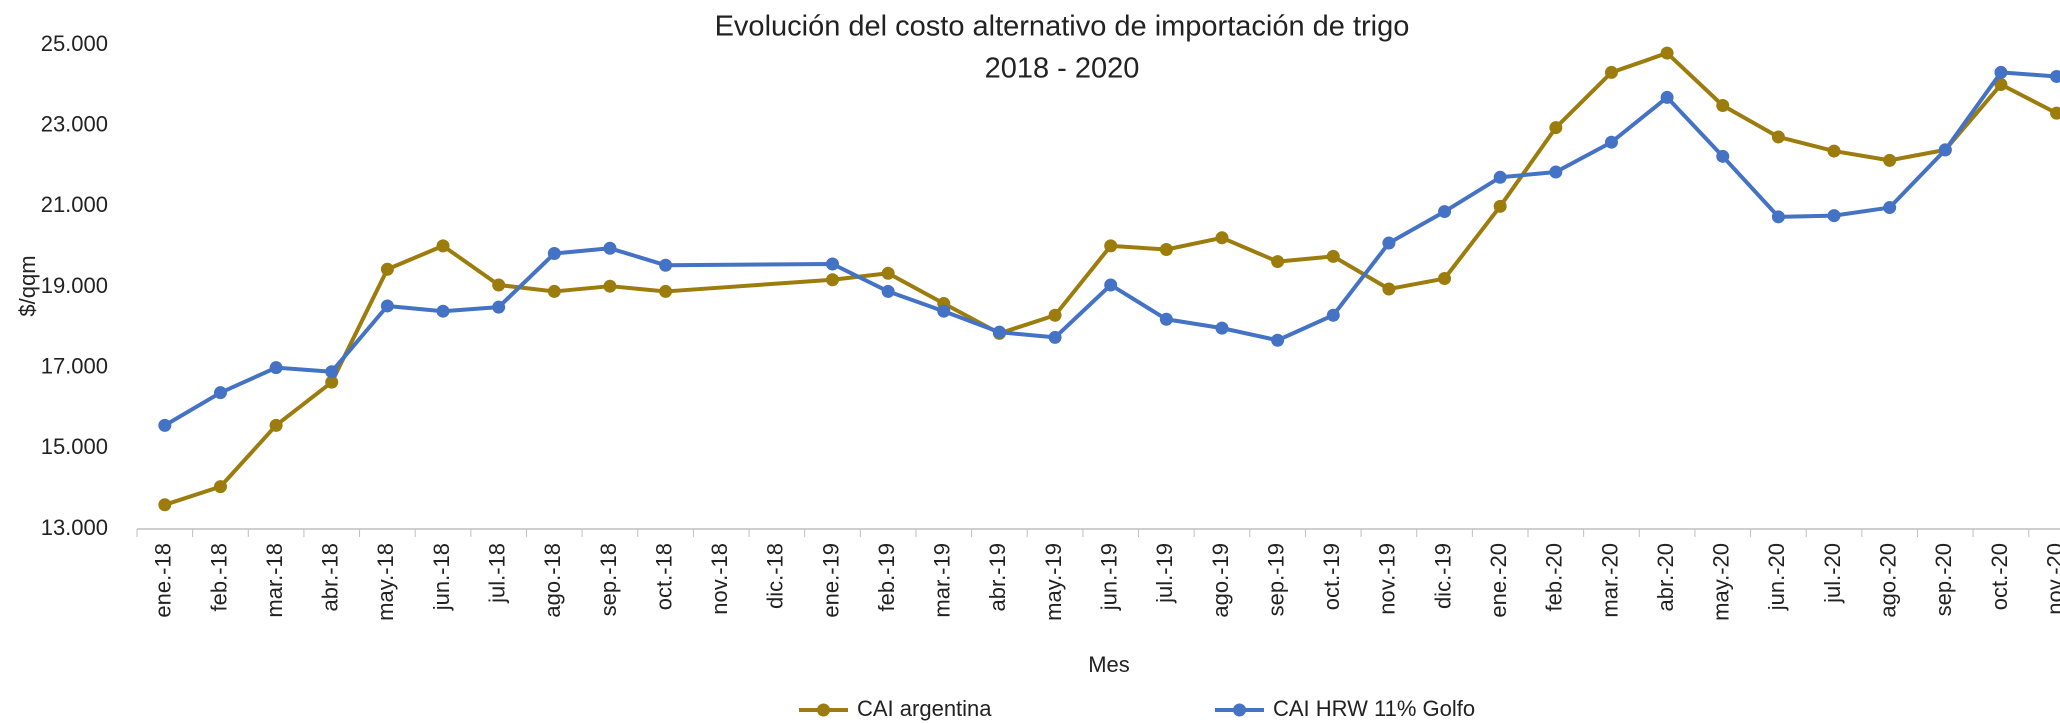  I want to click on x-tick-label: sep.-18, so click(608, 579).